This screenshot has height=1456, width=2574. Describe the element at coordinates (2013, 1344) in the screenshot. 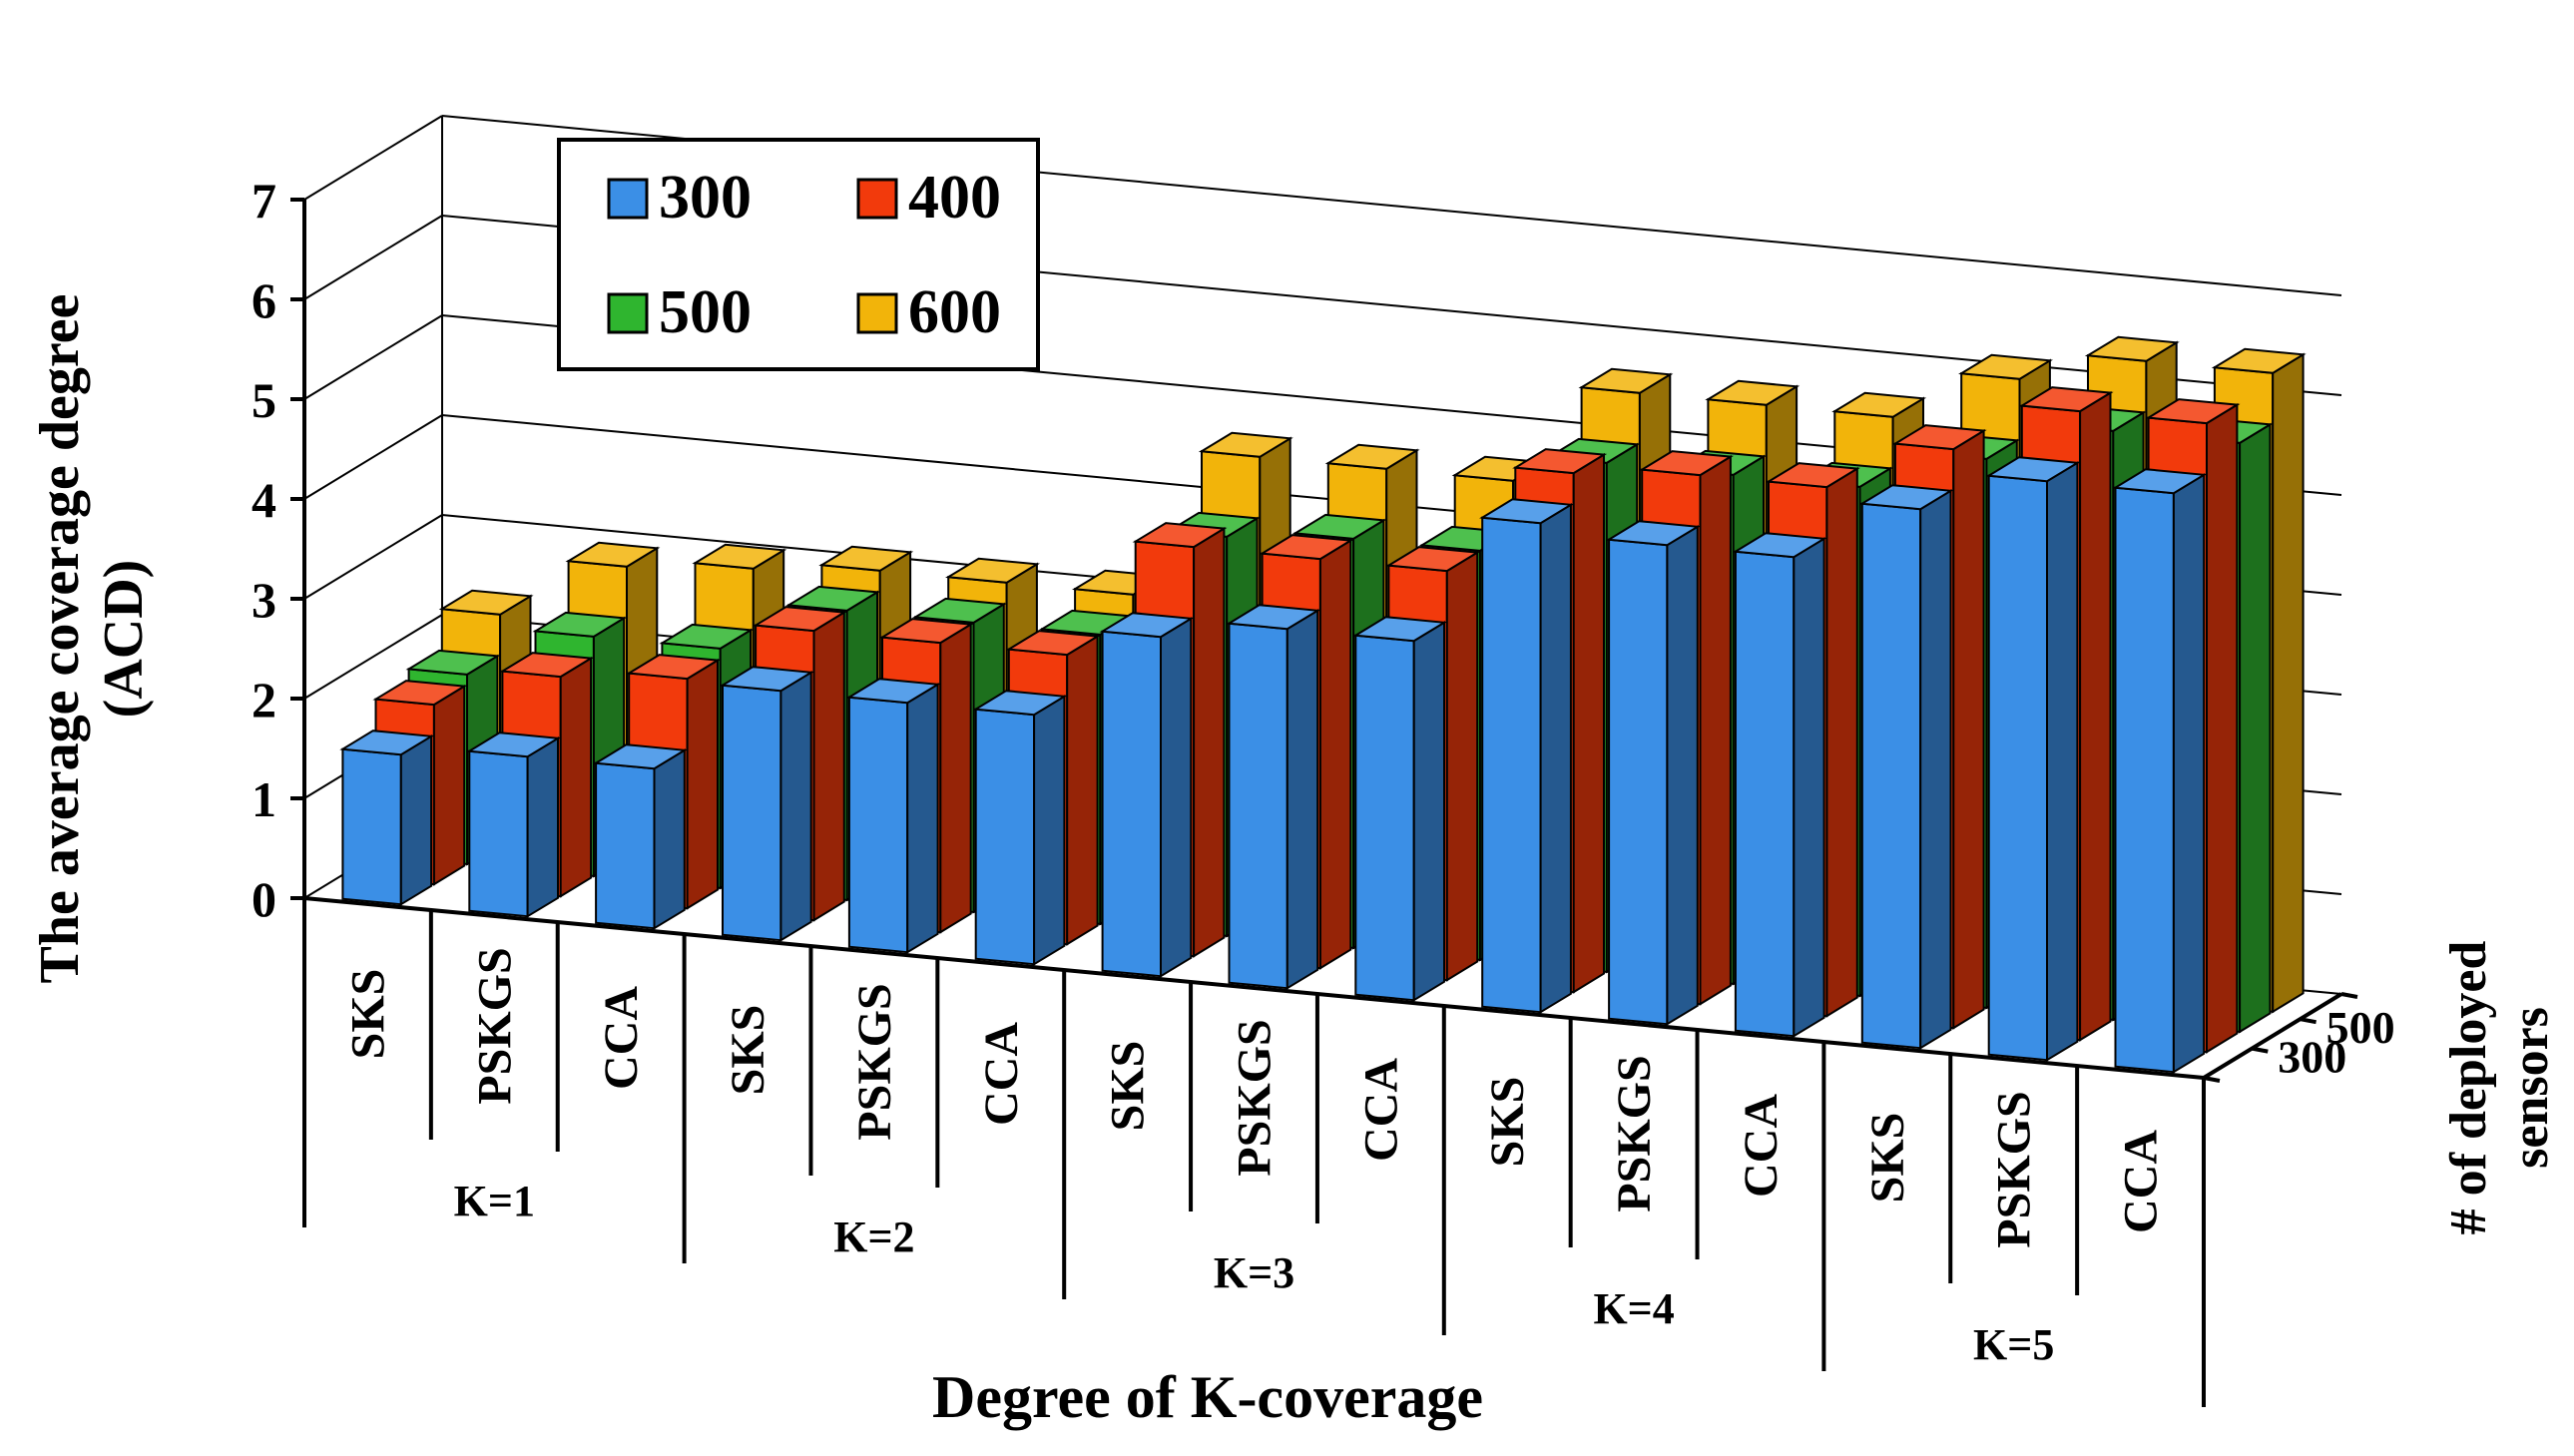

I see `group-label: K=5` at that location.